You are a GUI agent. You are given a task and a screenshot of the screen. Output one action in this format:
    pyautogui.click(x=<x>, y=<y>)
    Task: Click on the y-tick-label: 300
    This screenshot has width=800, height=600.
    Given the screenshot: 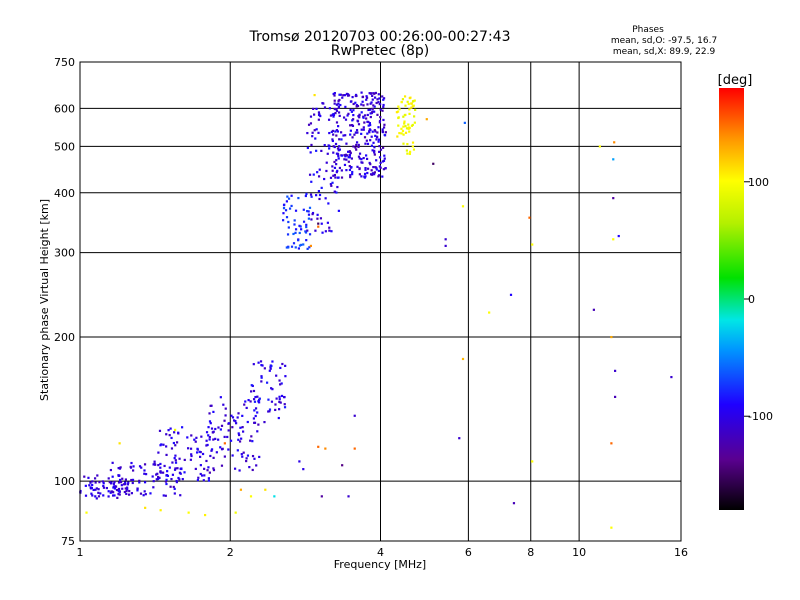 What is the action you would take?
    pyautogui.click(x=64, y=253)
    